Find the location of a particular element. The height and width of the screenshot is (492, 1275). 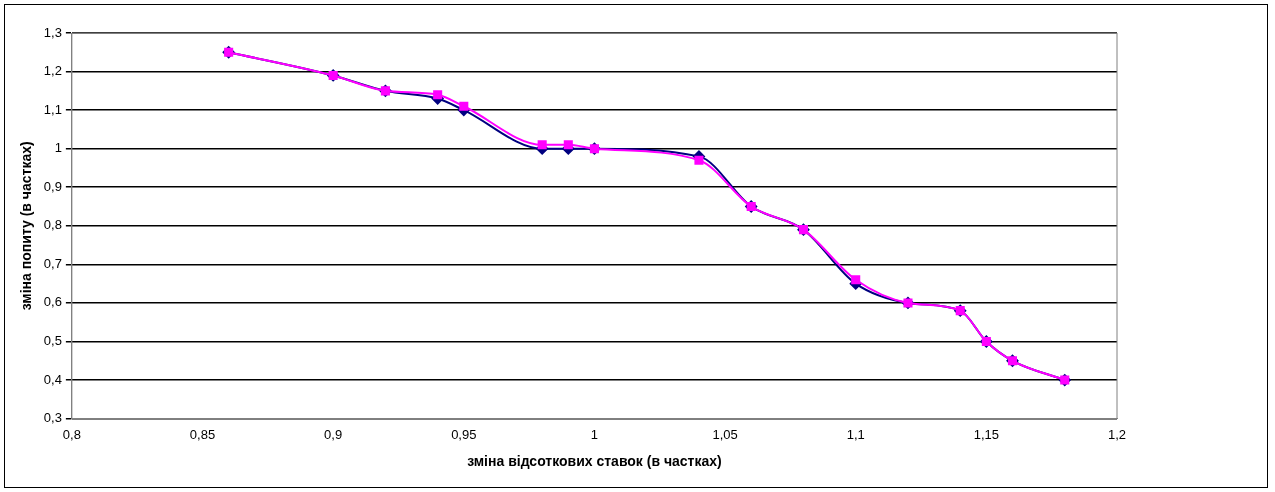

x-tick-label: 1,1 is located at coordinates (855, 434).